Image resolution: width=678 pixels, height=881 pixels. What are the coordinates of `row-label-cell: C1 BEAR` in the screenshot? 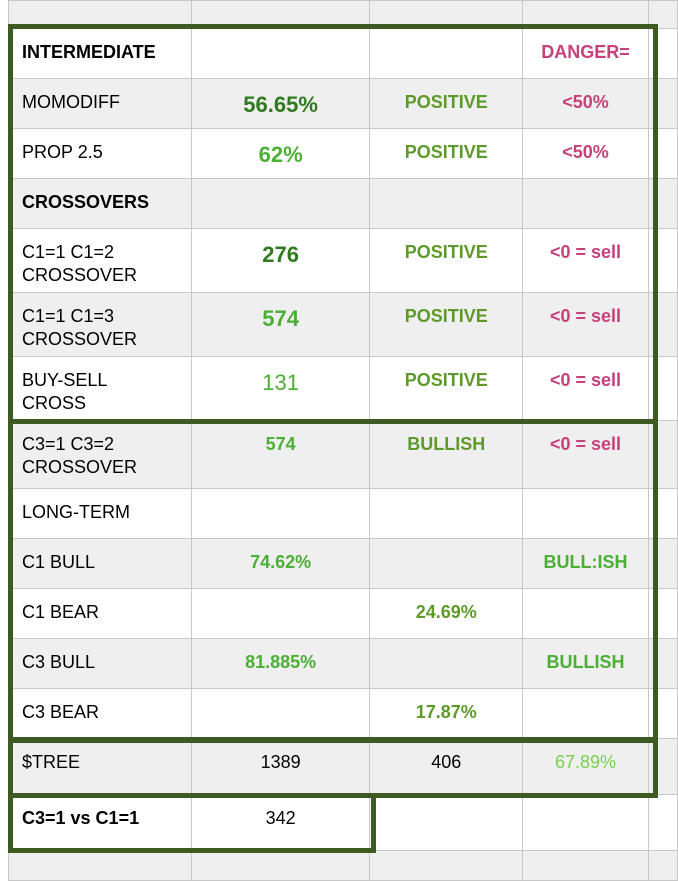 It's located at (100, 613).